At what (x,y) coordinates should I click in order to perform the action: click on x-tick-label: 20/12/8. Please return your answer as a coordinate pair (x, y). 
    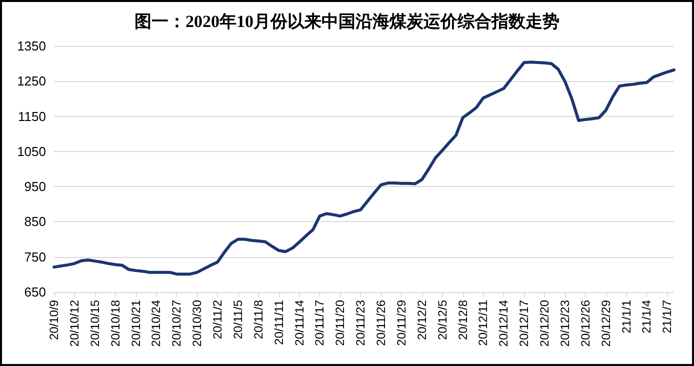
    Looking at the image, I should click on (463, 320).